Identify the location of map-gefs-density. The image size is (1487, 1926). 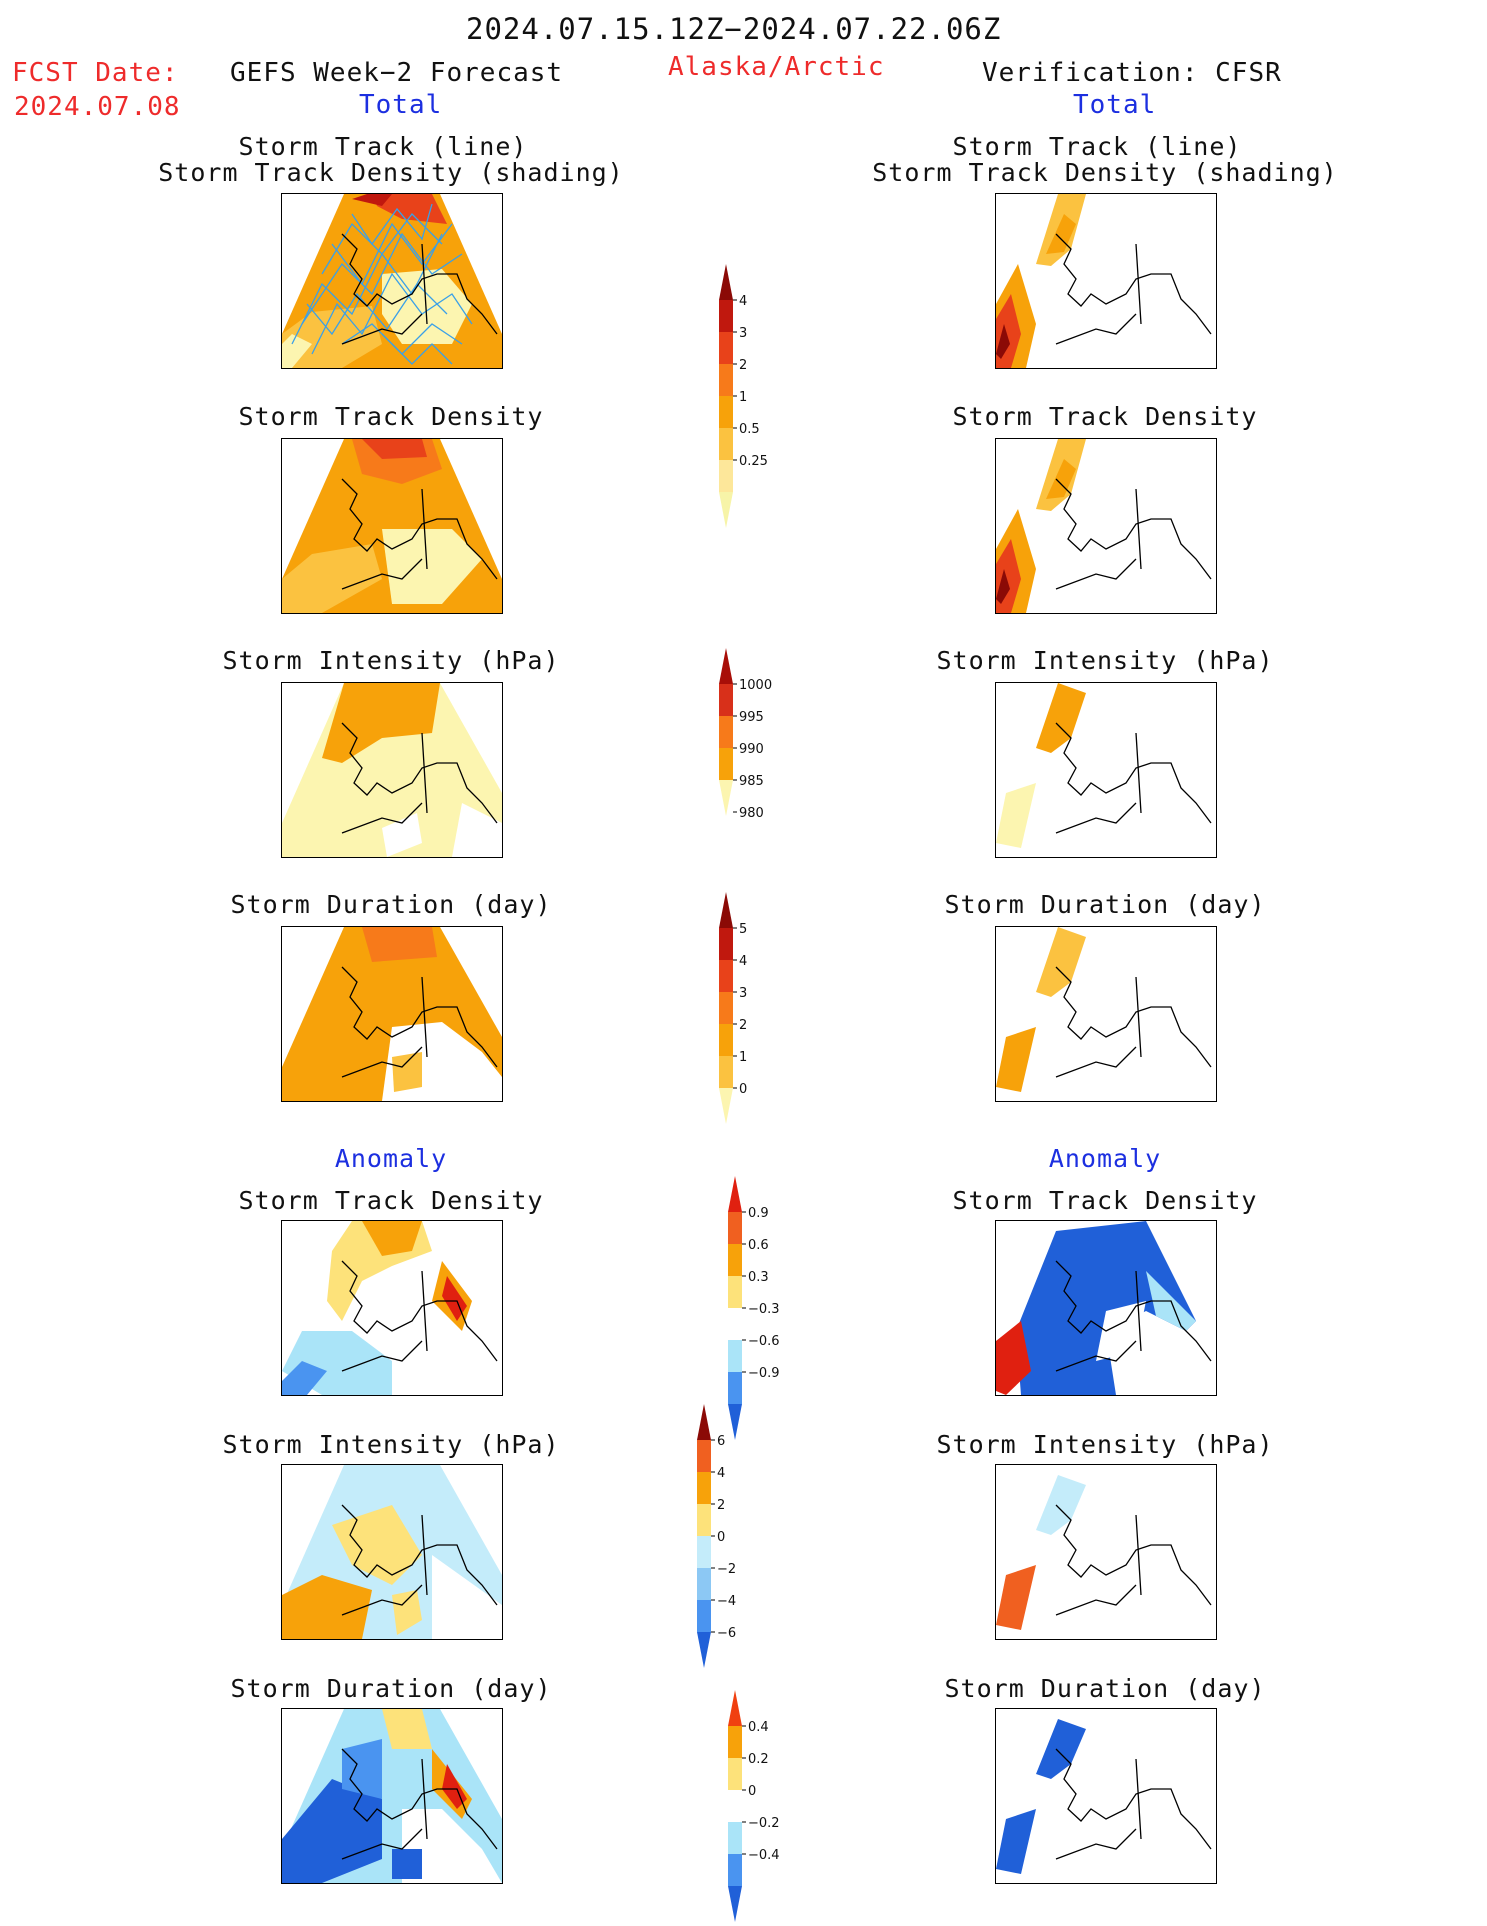
(392, 526).